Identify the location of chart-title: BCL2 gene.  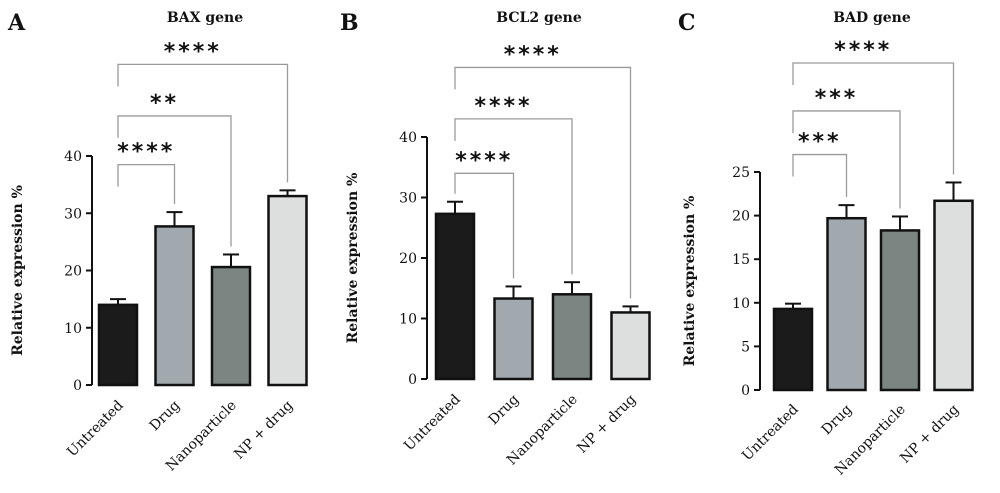
(539, 18).